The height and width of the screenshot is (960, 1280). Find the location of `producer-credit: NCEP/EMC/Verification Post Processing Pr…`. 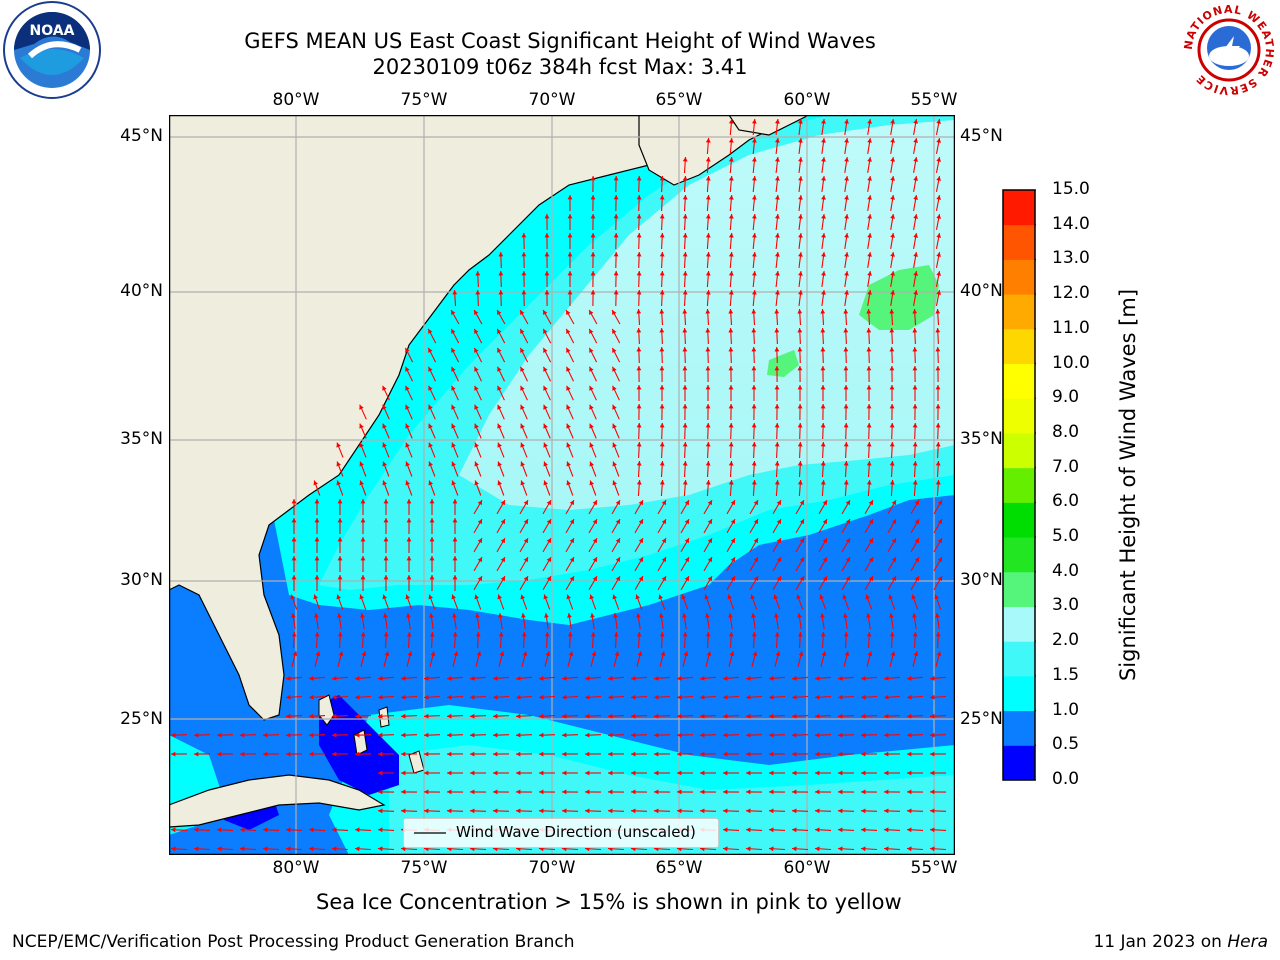

producer-credit: NCEP/EMC/Verification Post Processing Pr… is located at coordinates (293, 942).